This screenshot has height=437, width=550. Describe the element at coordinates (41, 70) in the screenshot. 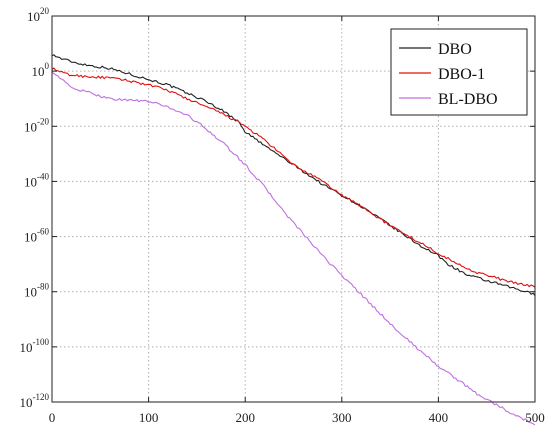

I see `y-tick-label: 100` at that location.